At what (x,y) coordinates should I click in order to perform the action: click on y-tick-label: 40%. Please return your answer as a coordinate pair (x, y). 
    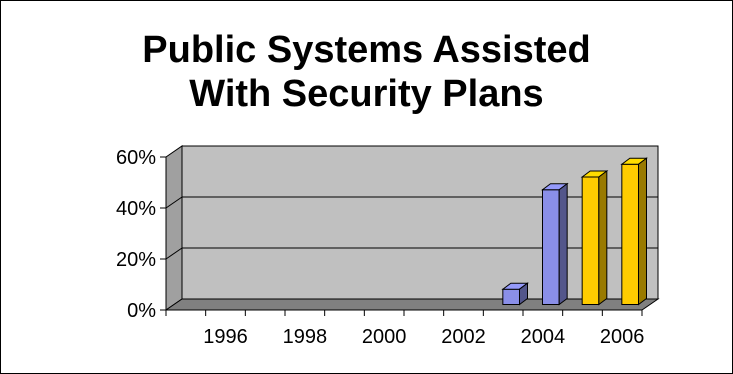
    Looking at the image, I should click on (136, 209).